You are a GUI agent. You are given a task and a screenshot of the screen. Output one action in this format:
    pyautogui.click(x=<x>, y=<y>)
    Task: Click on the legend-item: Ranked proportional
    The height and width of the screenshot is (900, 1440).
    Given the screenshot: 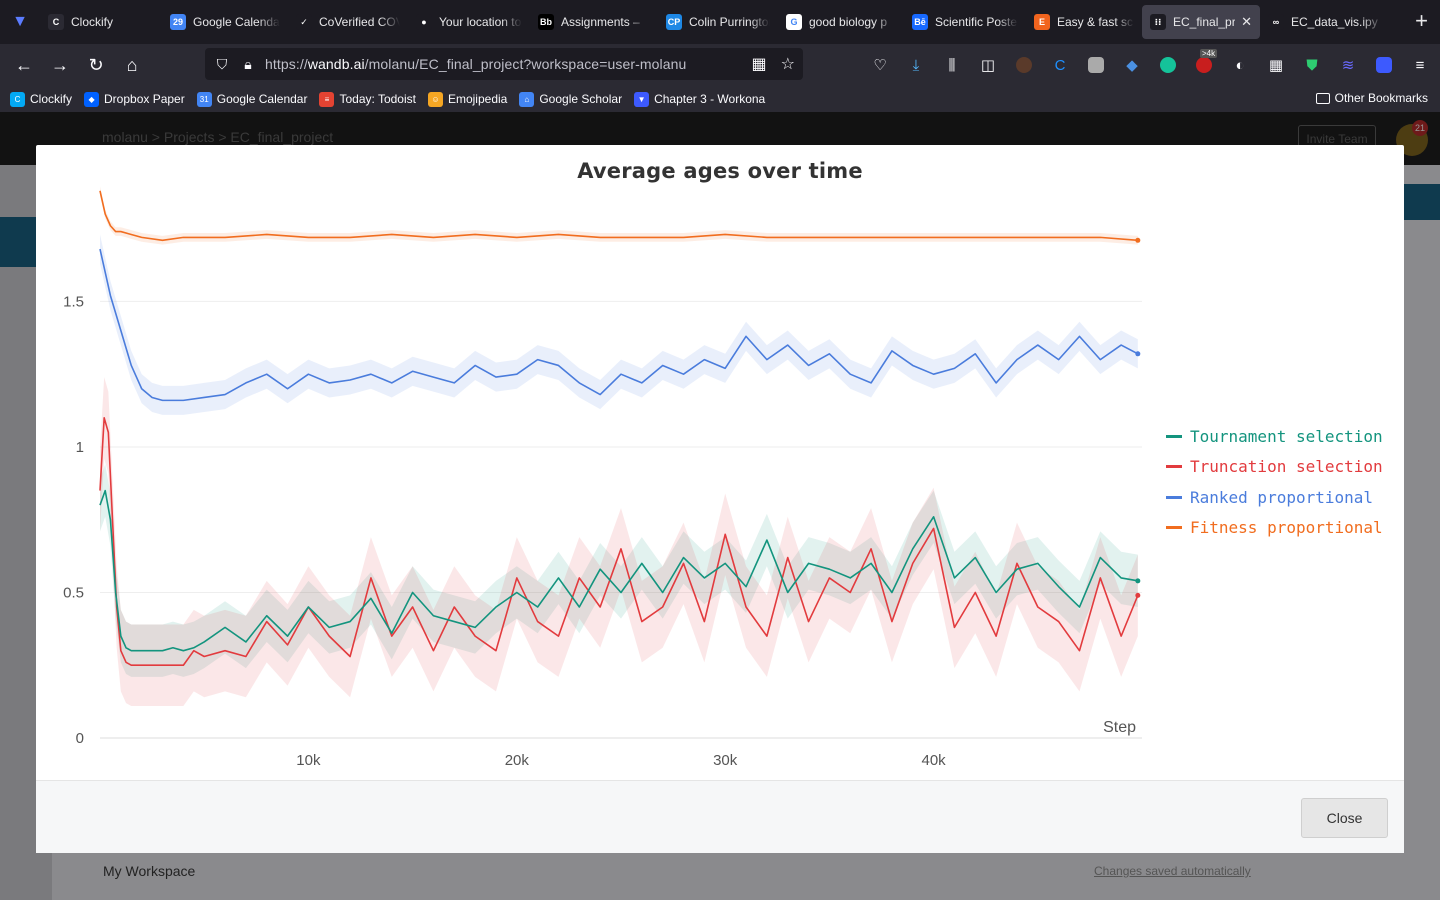 What is the action you would take?
    pyautogui.click(x=1274, y=497)
    